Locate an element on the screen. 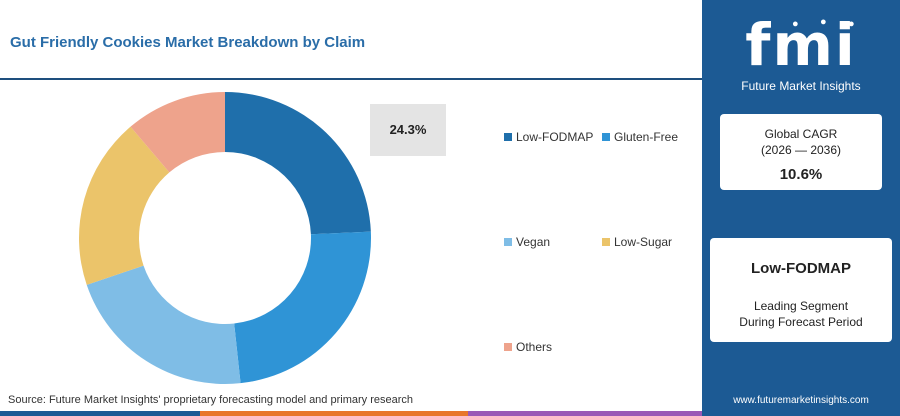 This screenshot has width=900, height=416. legend-item-low-sugar: Low-Sugar is located at coordinates (637, 242).